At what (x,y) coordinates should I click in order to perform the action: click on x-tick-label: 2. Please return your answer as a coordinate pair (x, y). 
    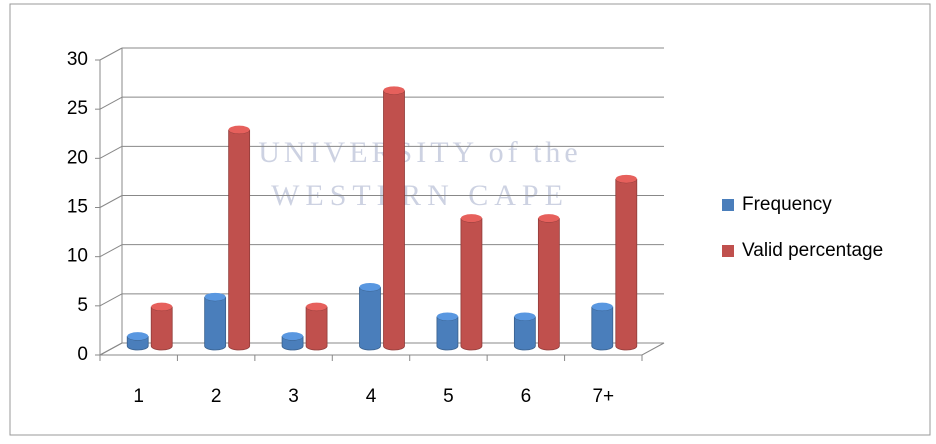
    Looking at the image, I should click on (216, 396).